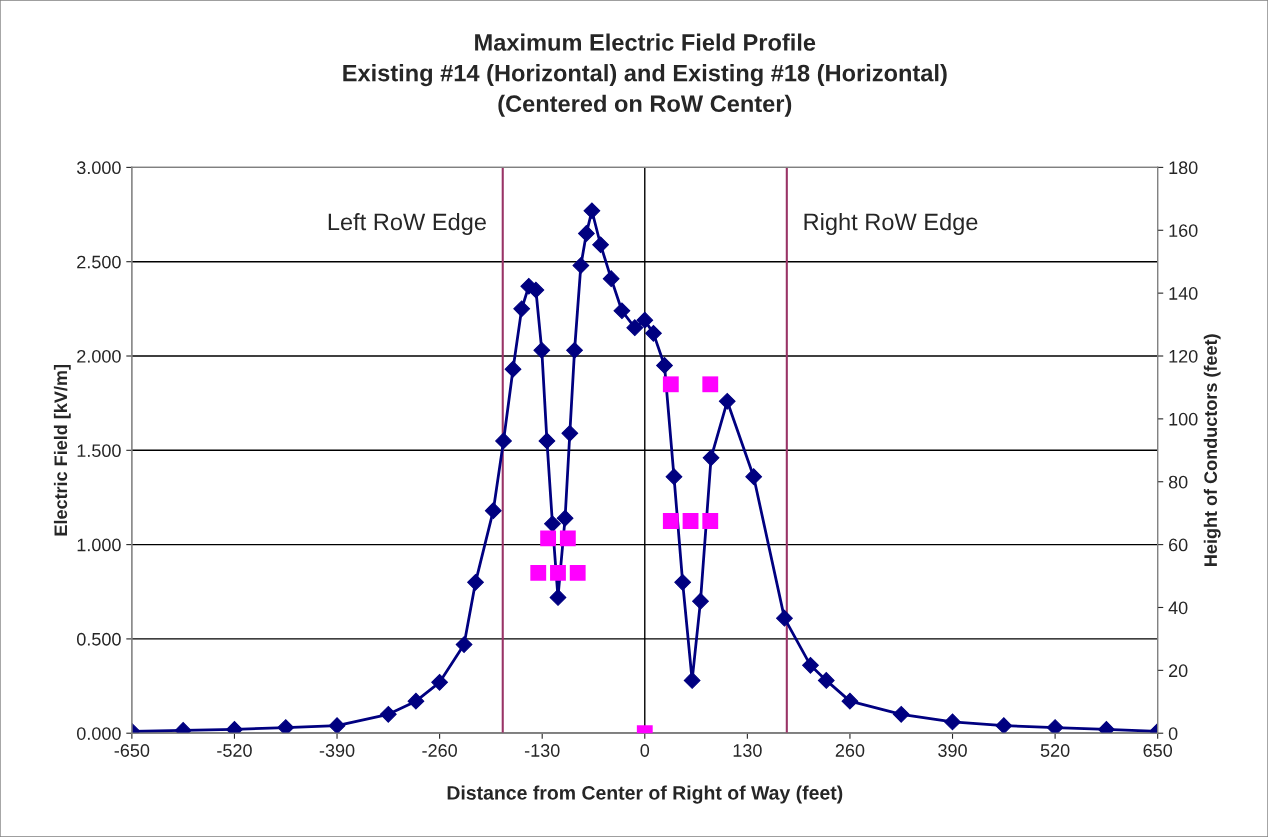  Describe the element at coordinates (645, 750) in the screenshot. I see `x-tick-label: 0` at that location.